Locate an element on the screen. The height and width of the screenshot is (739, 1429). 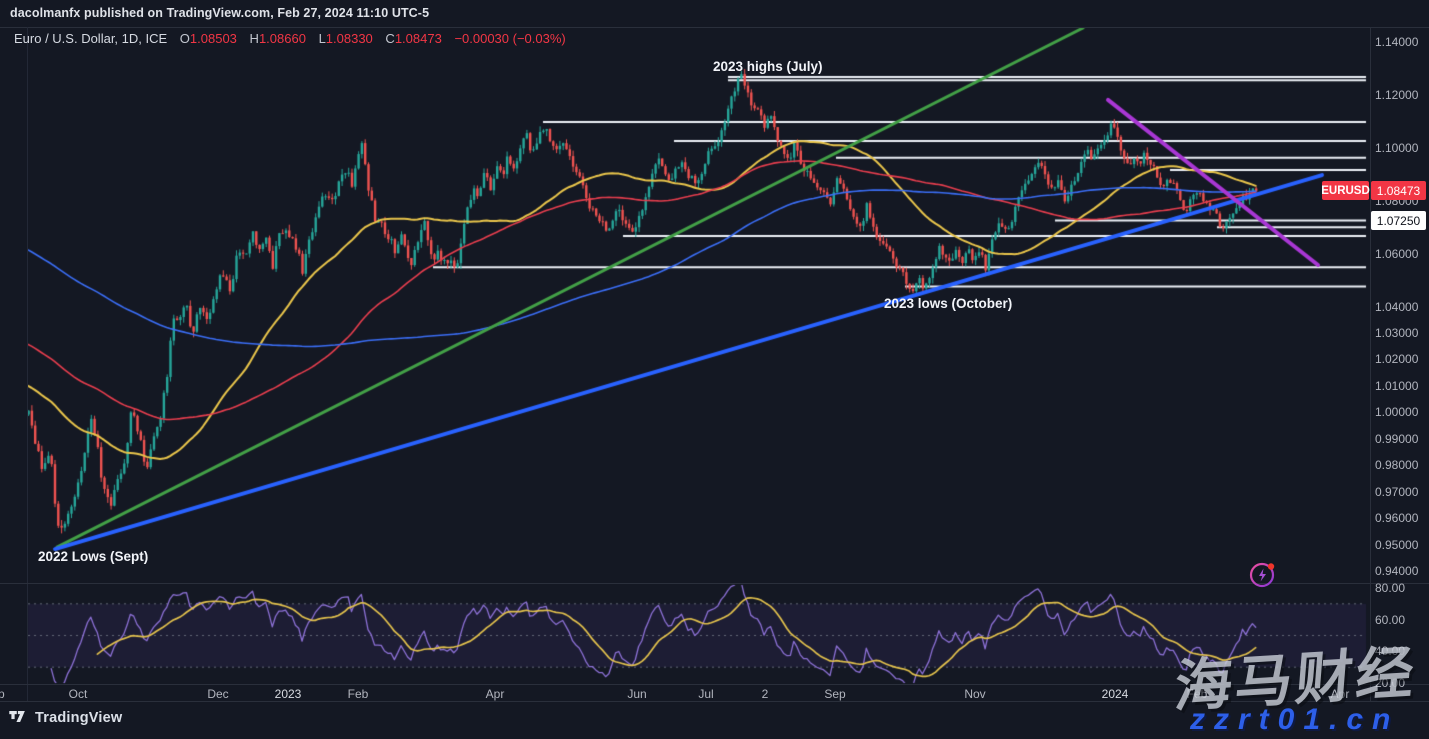
frame-top-divider is located at coordinates (714, 27).